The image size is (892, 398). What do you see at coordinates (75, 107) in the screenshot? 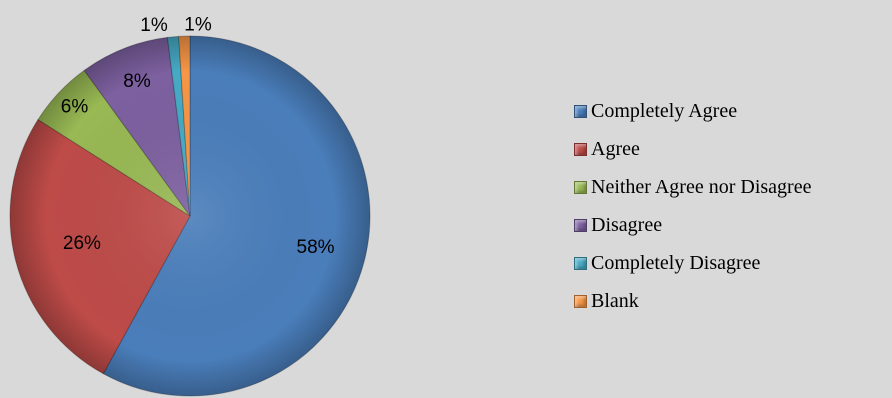
I see `data-label-neither: 6%` at bounding box center [75, 107].